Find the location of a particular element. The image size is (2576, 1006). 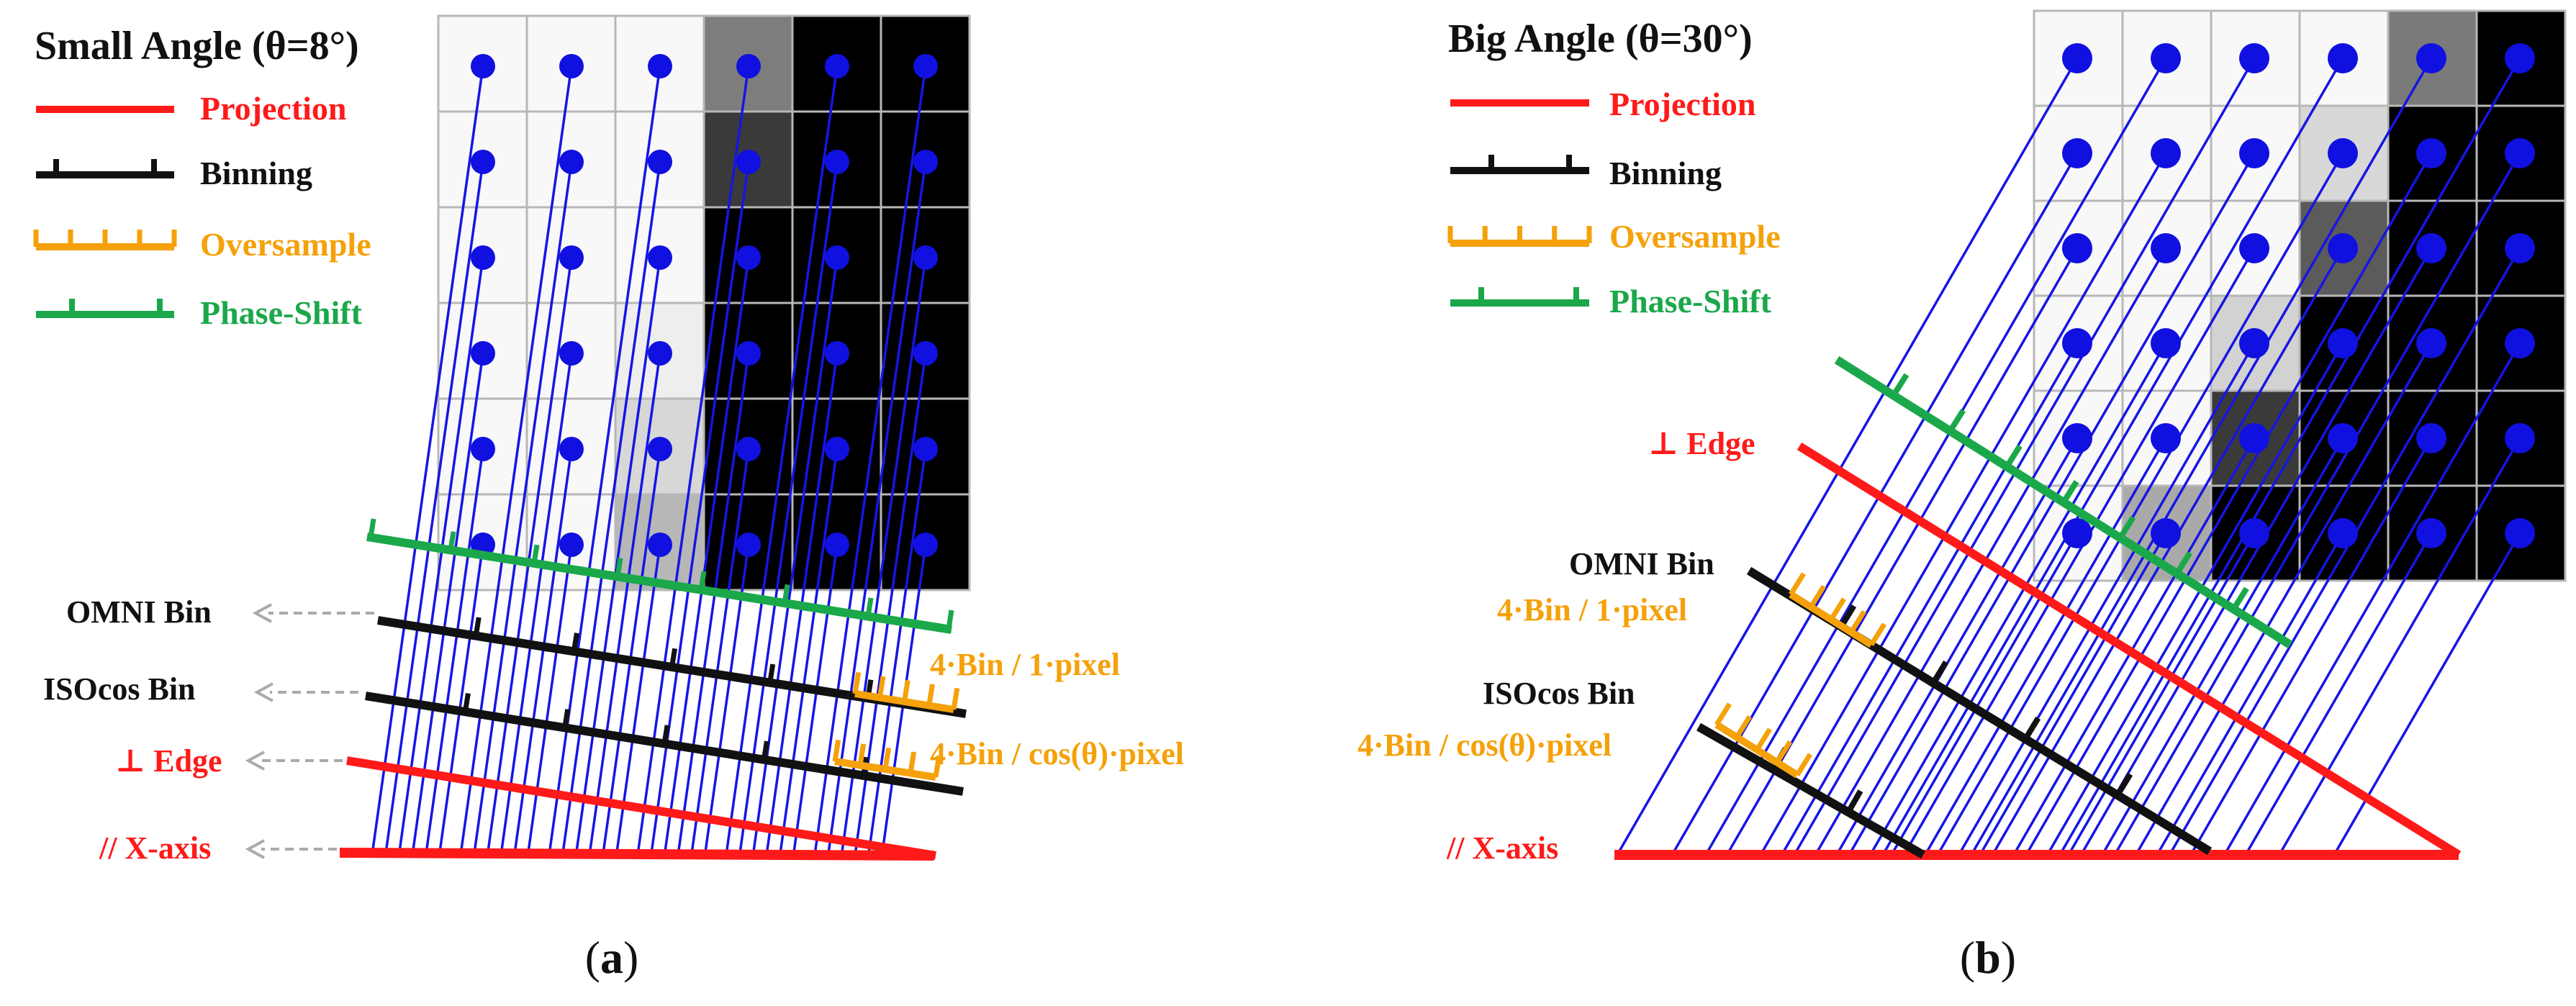

omni-bin-a-tick is located at coordinates (478, 627).